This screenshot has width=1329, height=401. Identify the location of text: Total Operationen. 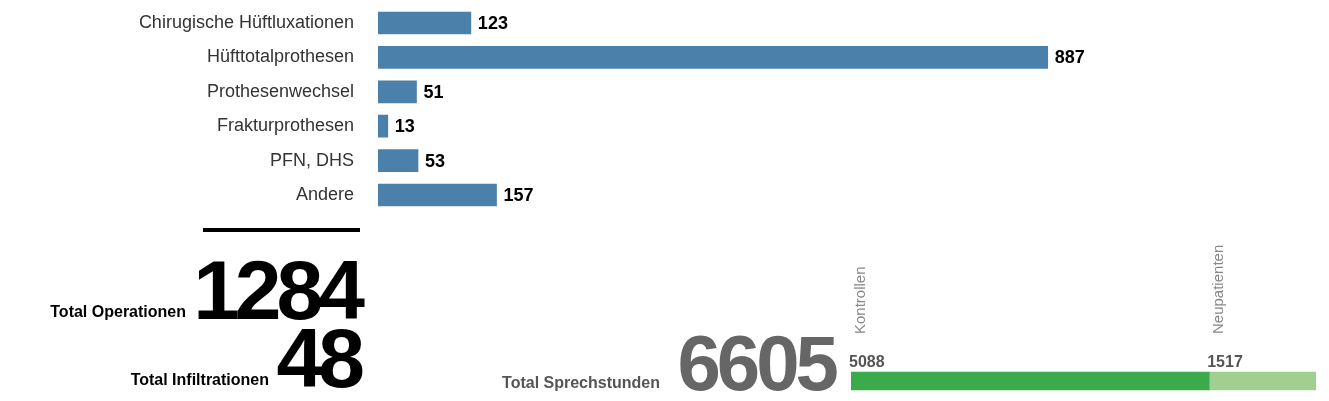
(118, 312).